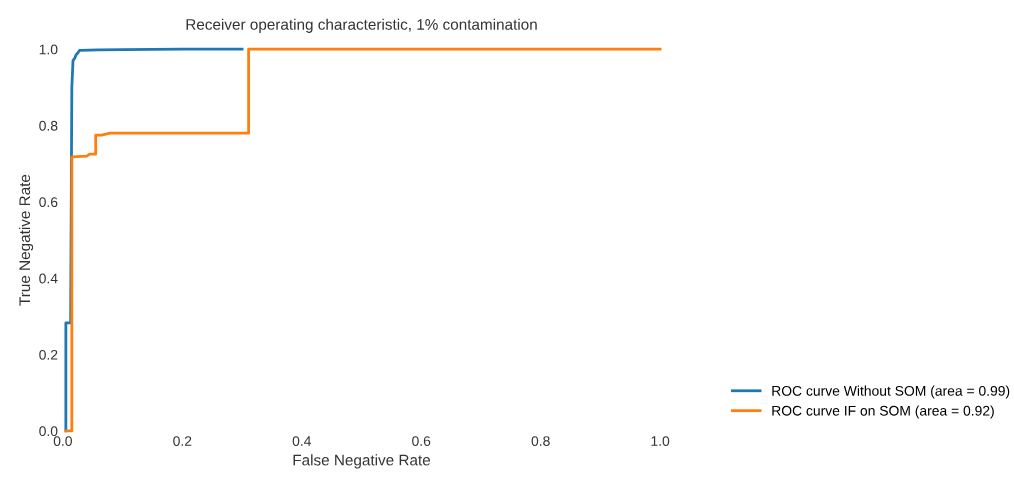 The image size is (1014, 482). What do you see at coordinates (48, 354) in the screenshot?
I see `y-tick-label: 0.2` at bounding box center [48, 354].